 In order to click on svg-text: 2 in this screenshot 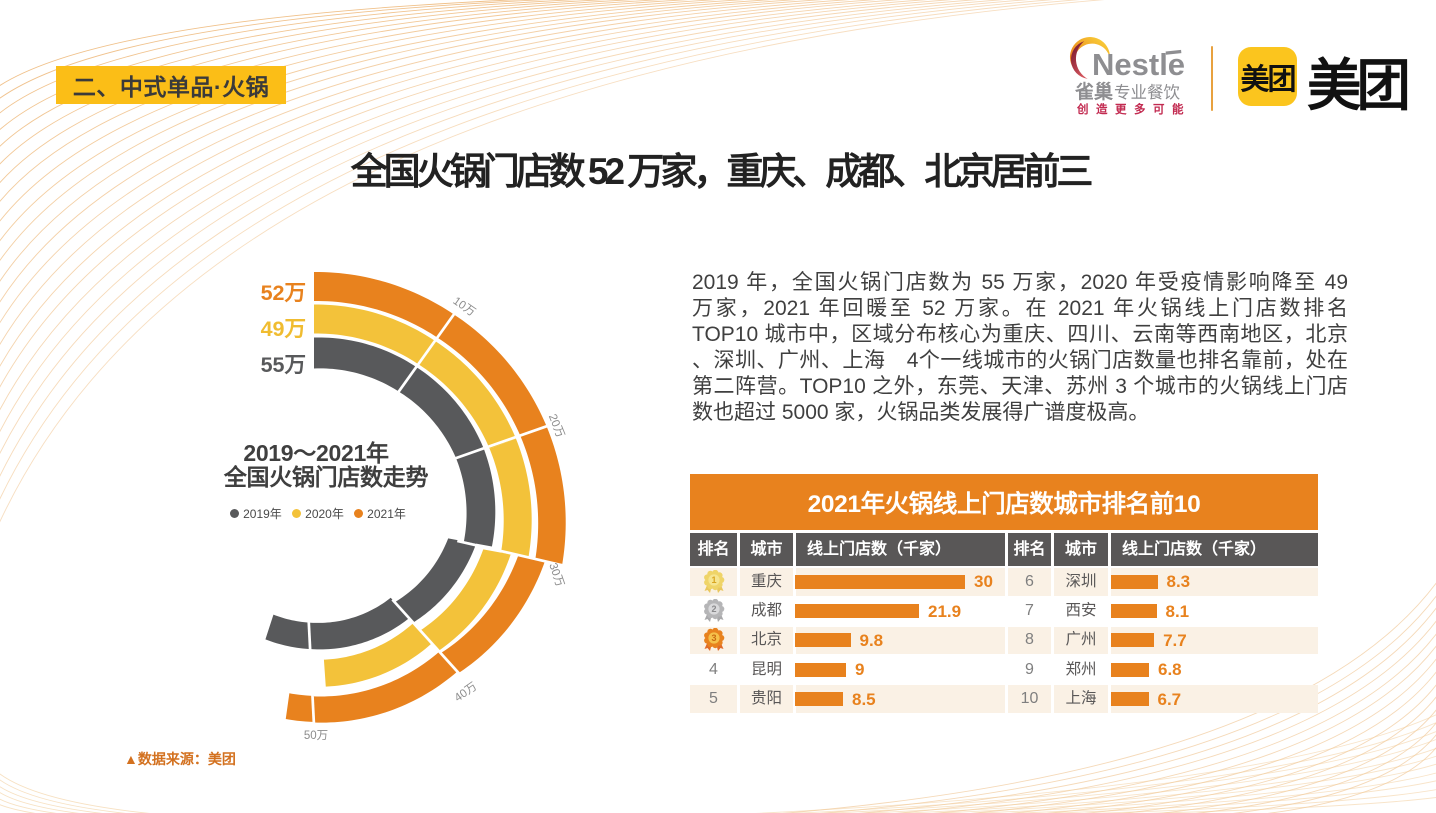, I will do `click(713, 609)`.